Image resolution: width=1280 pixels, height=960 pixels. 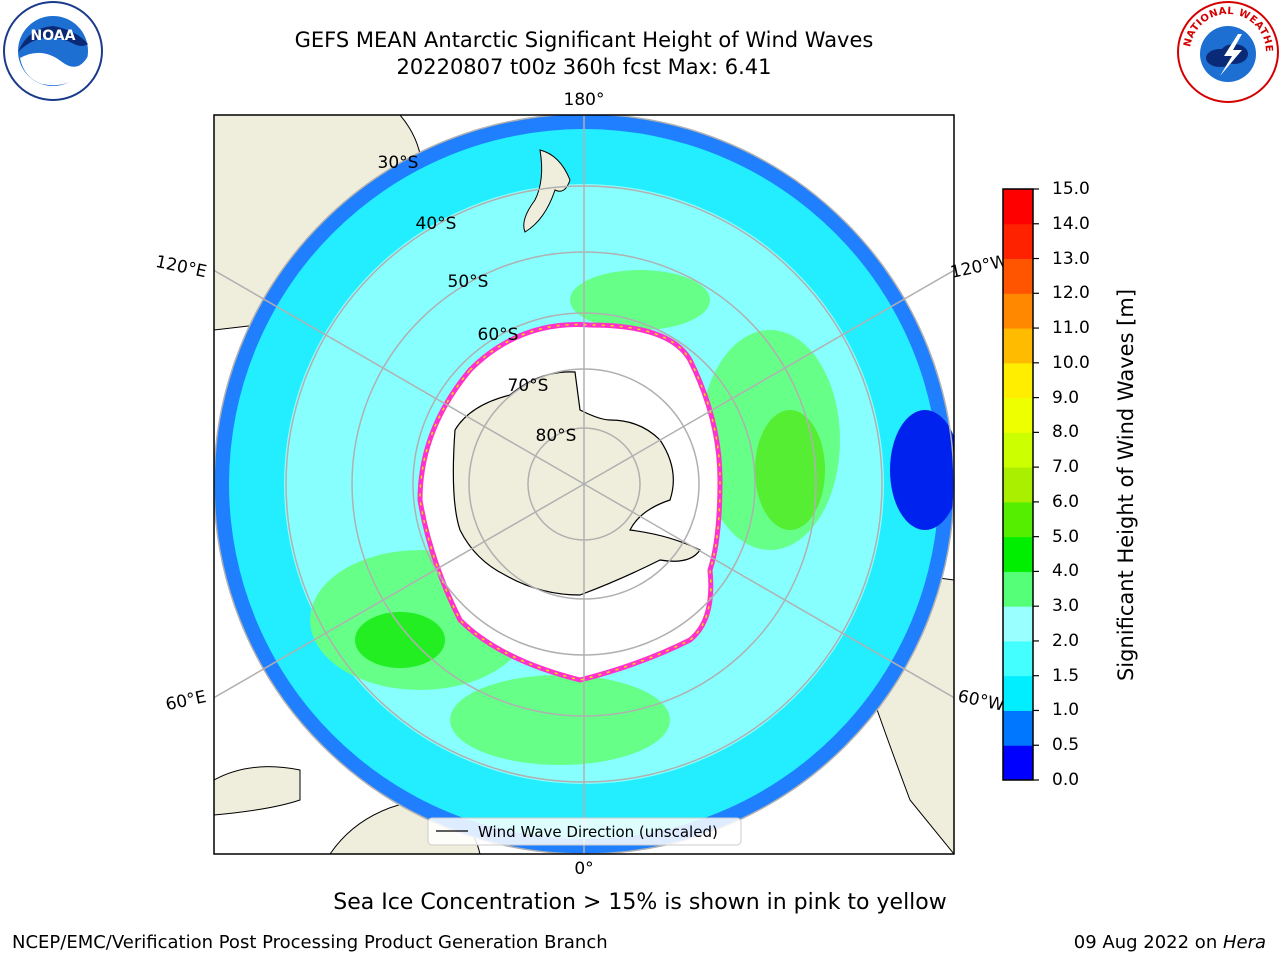 I want to click on longitude-label-lower-left: 60°E, so click(x=186, y=701).